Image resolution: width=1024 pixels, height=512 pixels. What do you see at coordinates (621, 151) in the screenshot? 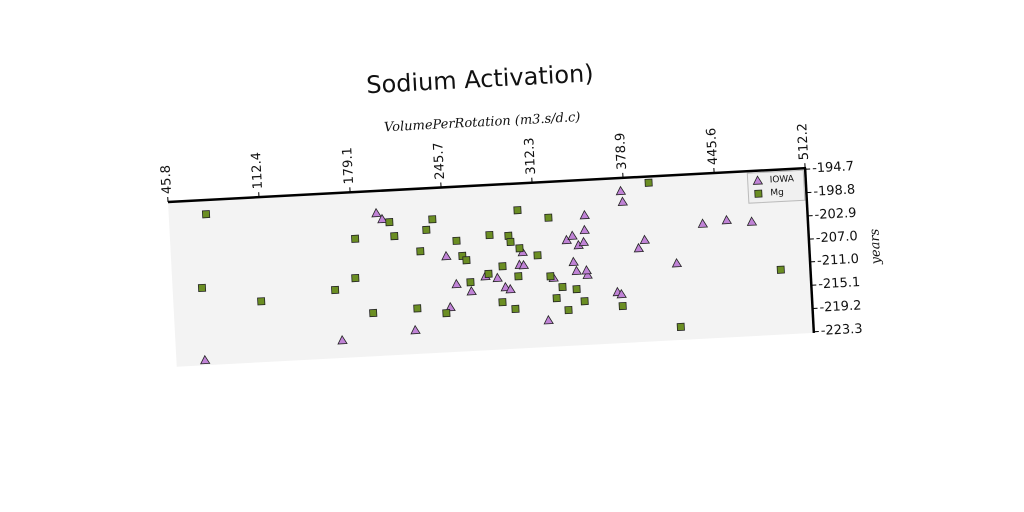
I see `x-tick-label: 378.9` at bounding box center [621, 151].